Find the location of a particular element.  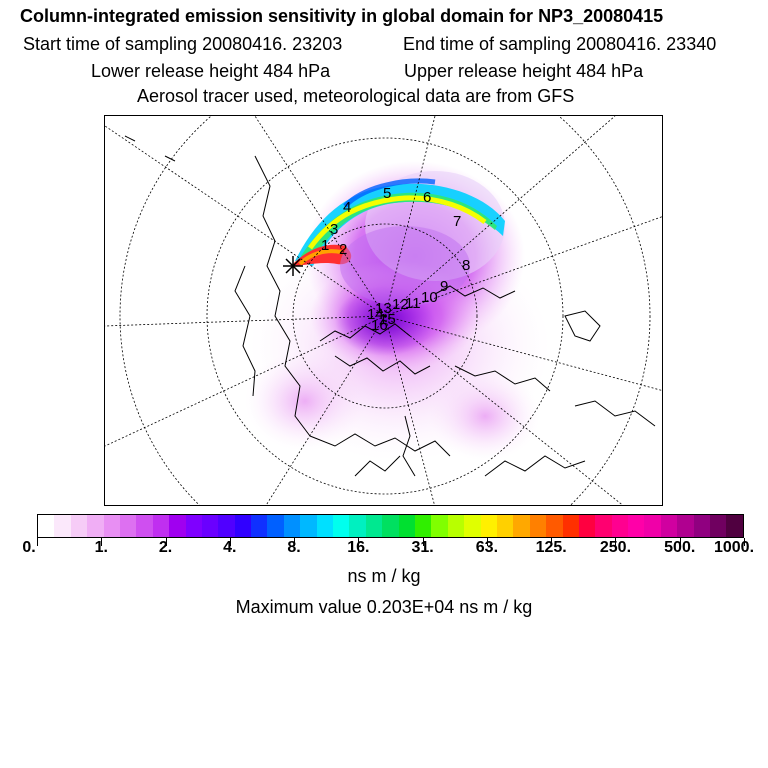

track-label: 5 is located at coordinates (387, 193).